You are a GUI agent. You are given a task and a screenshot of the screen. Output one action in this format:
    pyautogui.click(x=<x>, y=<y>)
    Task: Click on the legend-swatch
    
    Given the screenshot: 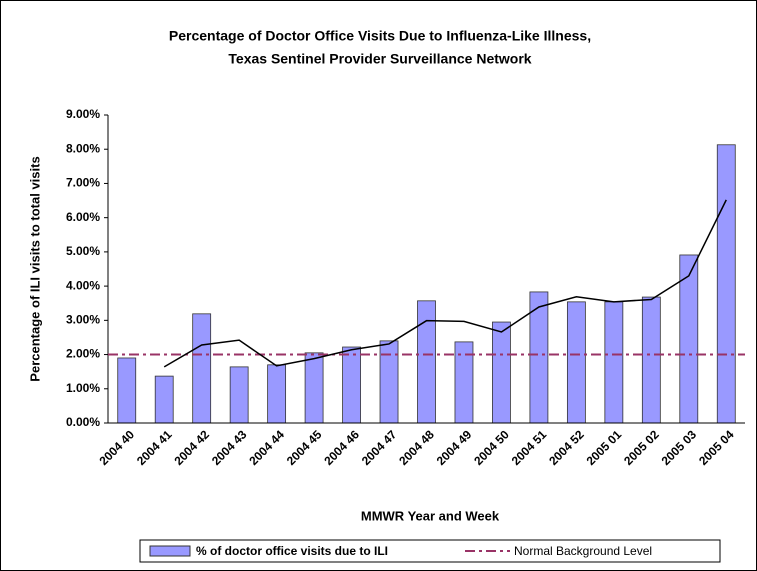 What is the action you would take?
    pyautogui.click(x=170, y=551)
    